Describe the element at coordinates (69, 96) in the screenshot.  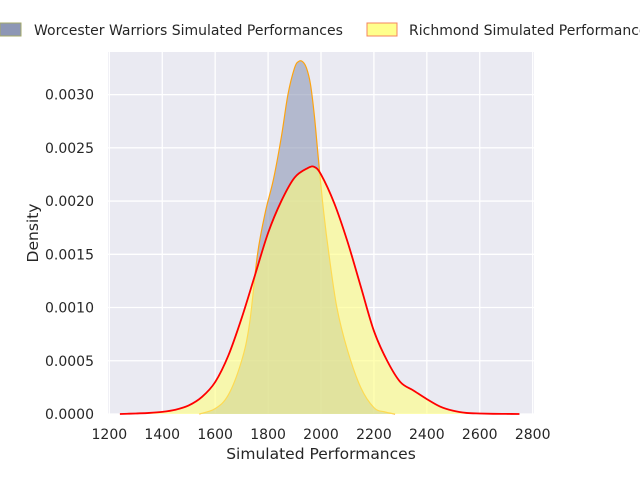
I see `y-tick-label: 0.0030` at that location.